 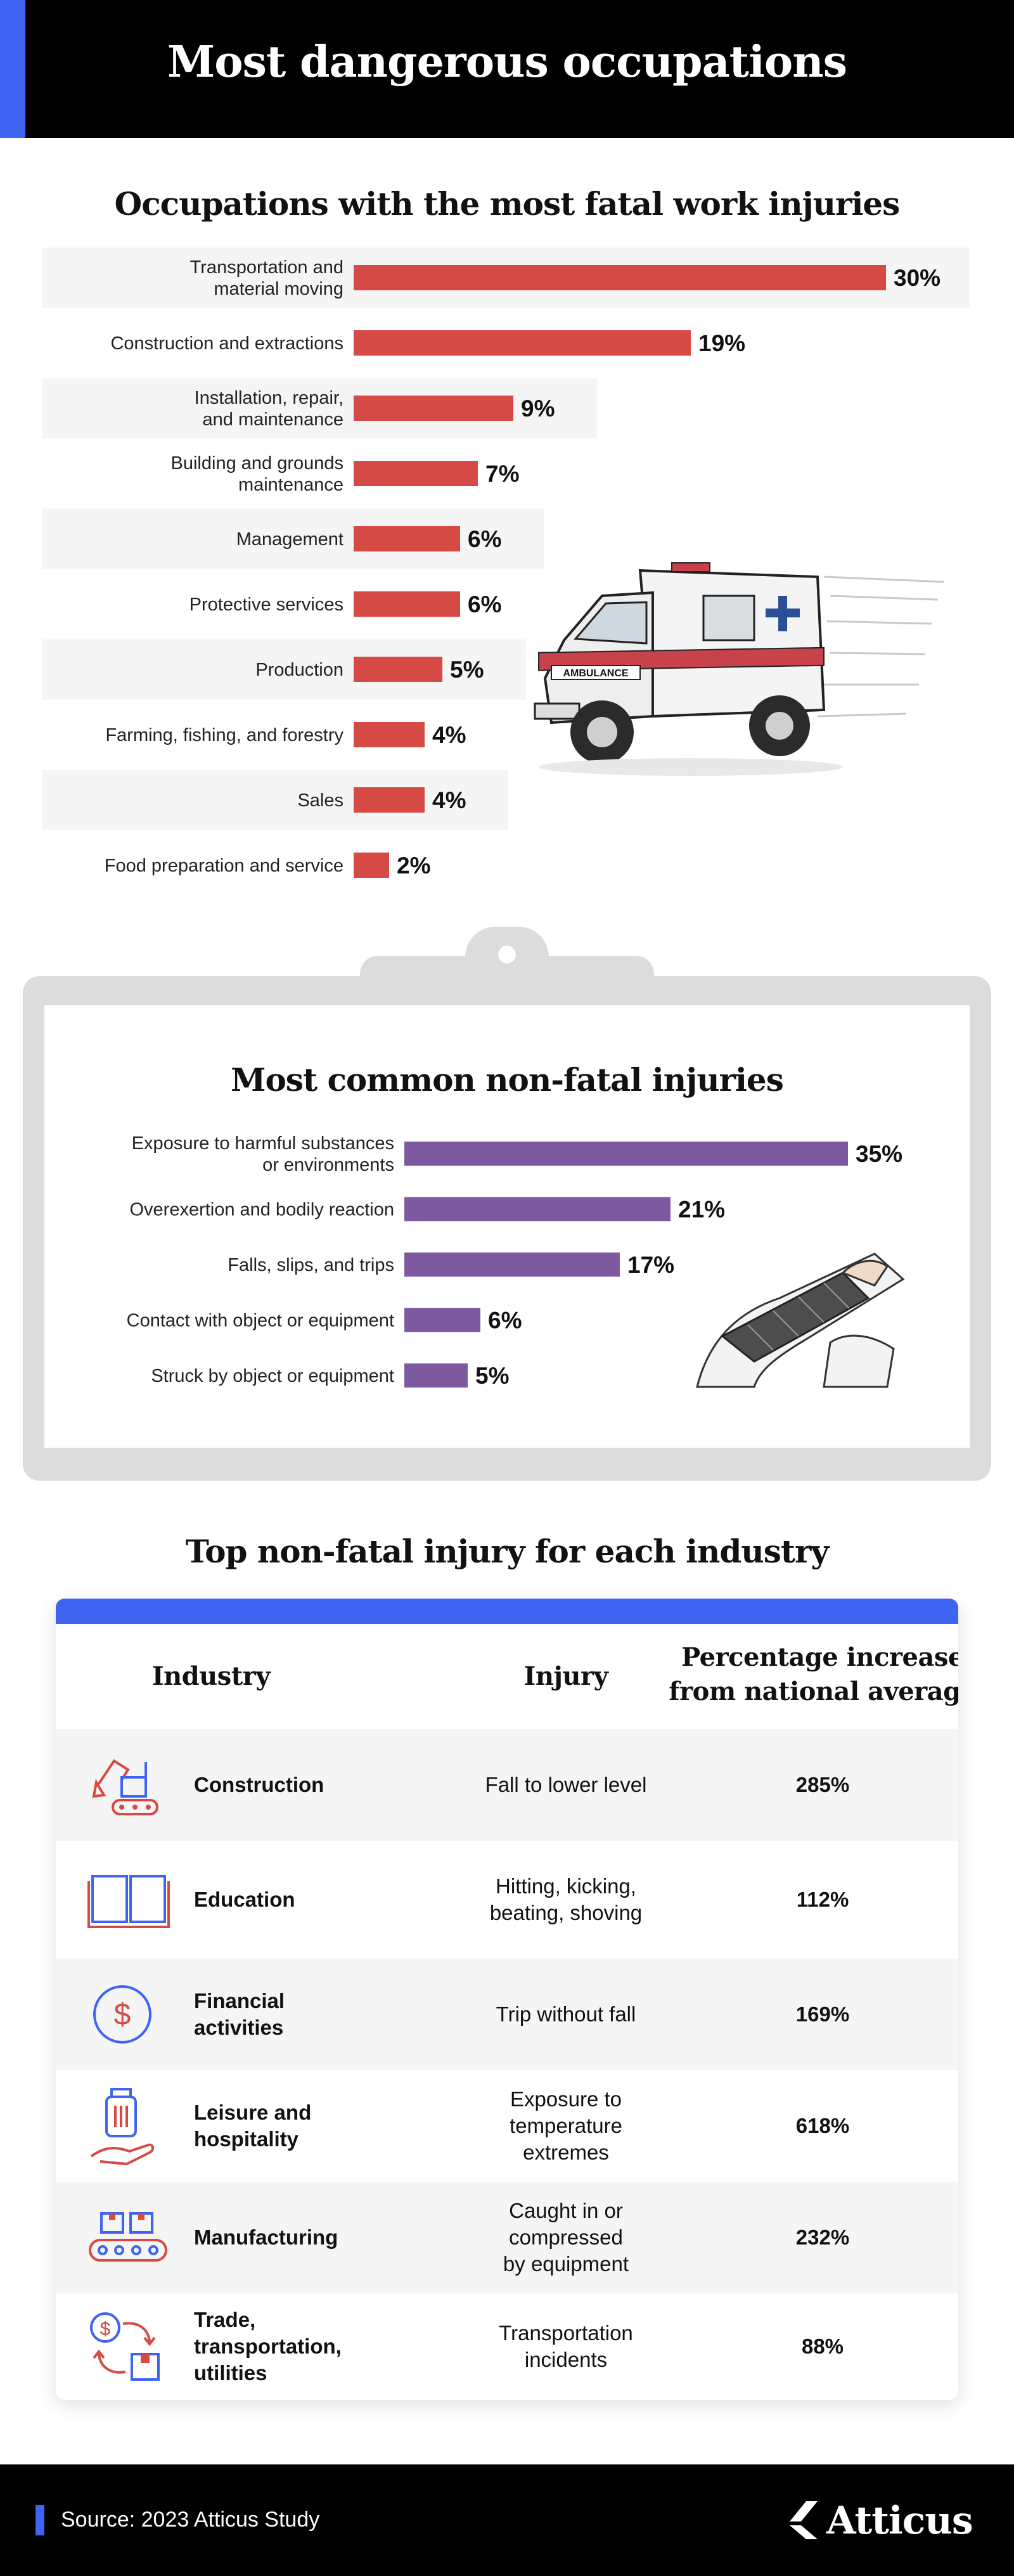 I want to click on bar-label: and maintenance, so click(x=273, y=419).